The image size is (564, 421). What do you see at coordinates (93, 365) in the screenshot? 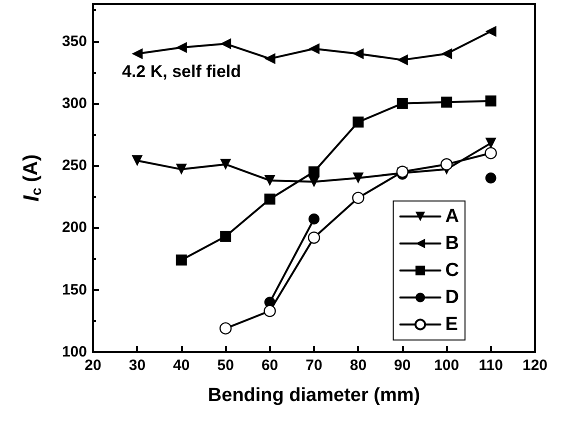
I see `x-tick-label: 20` at bounding box center [93, 365].